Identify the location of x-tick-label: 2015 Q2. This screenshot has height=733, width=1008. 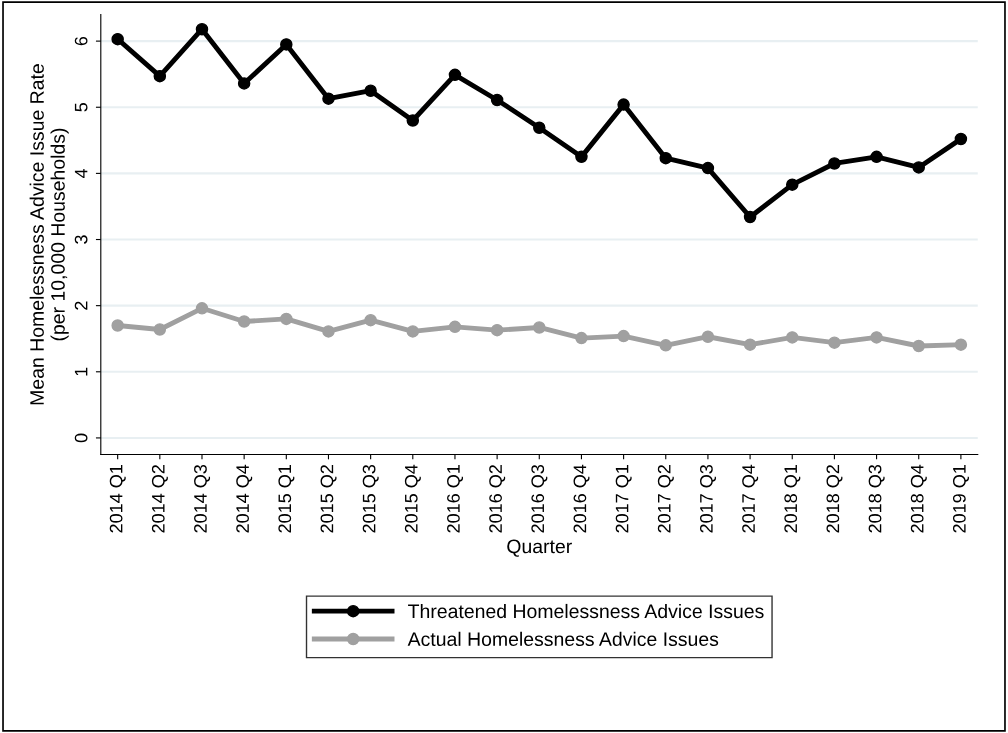
(328, 499).